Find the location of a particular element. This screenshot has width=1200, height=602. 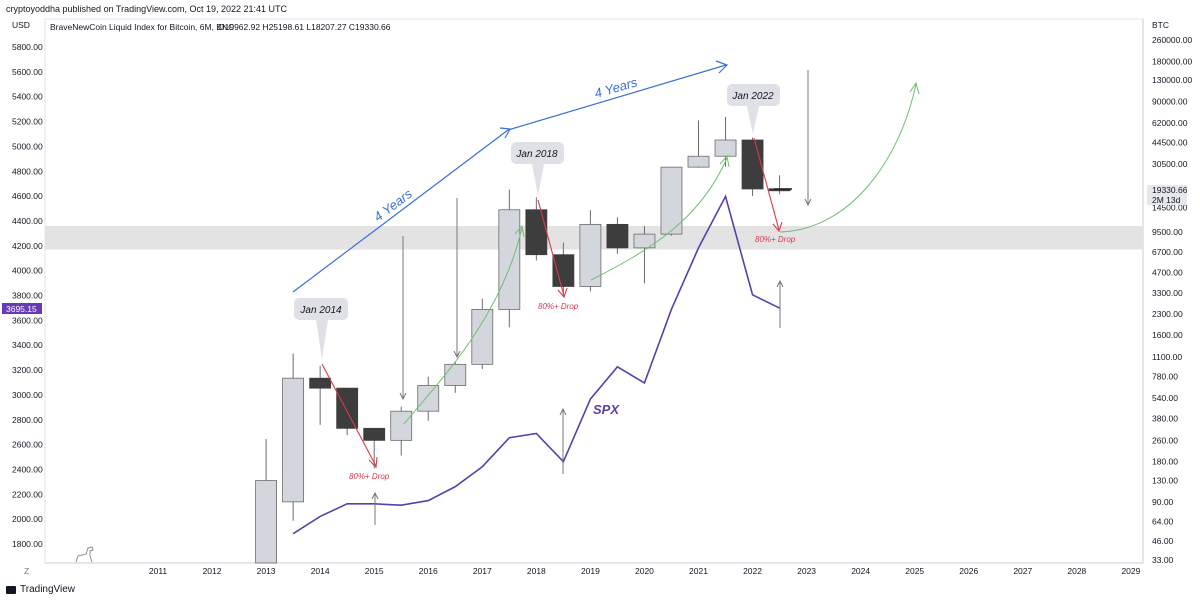

left-tick-label: 3200.00 is located at coordinates (27, 370).